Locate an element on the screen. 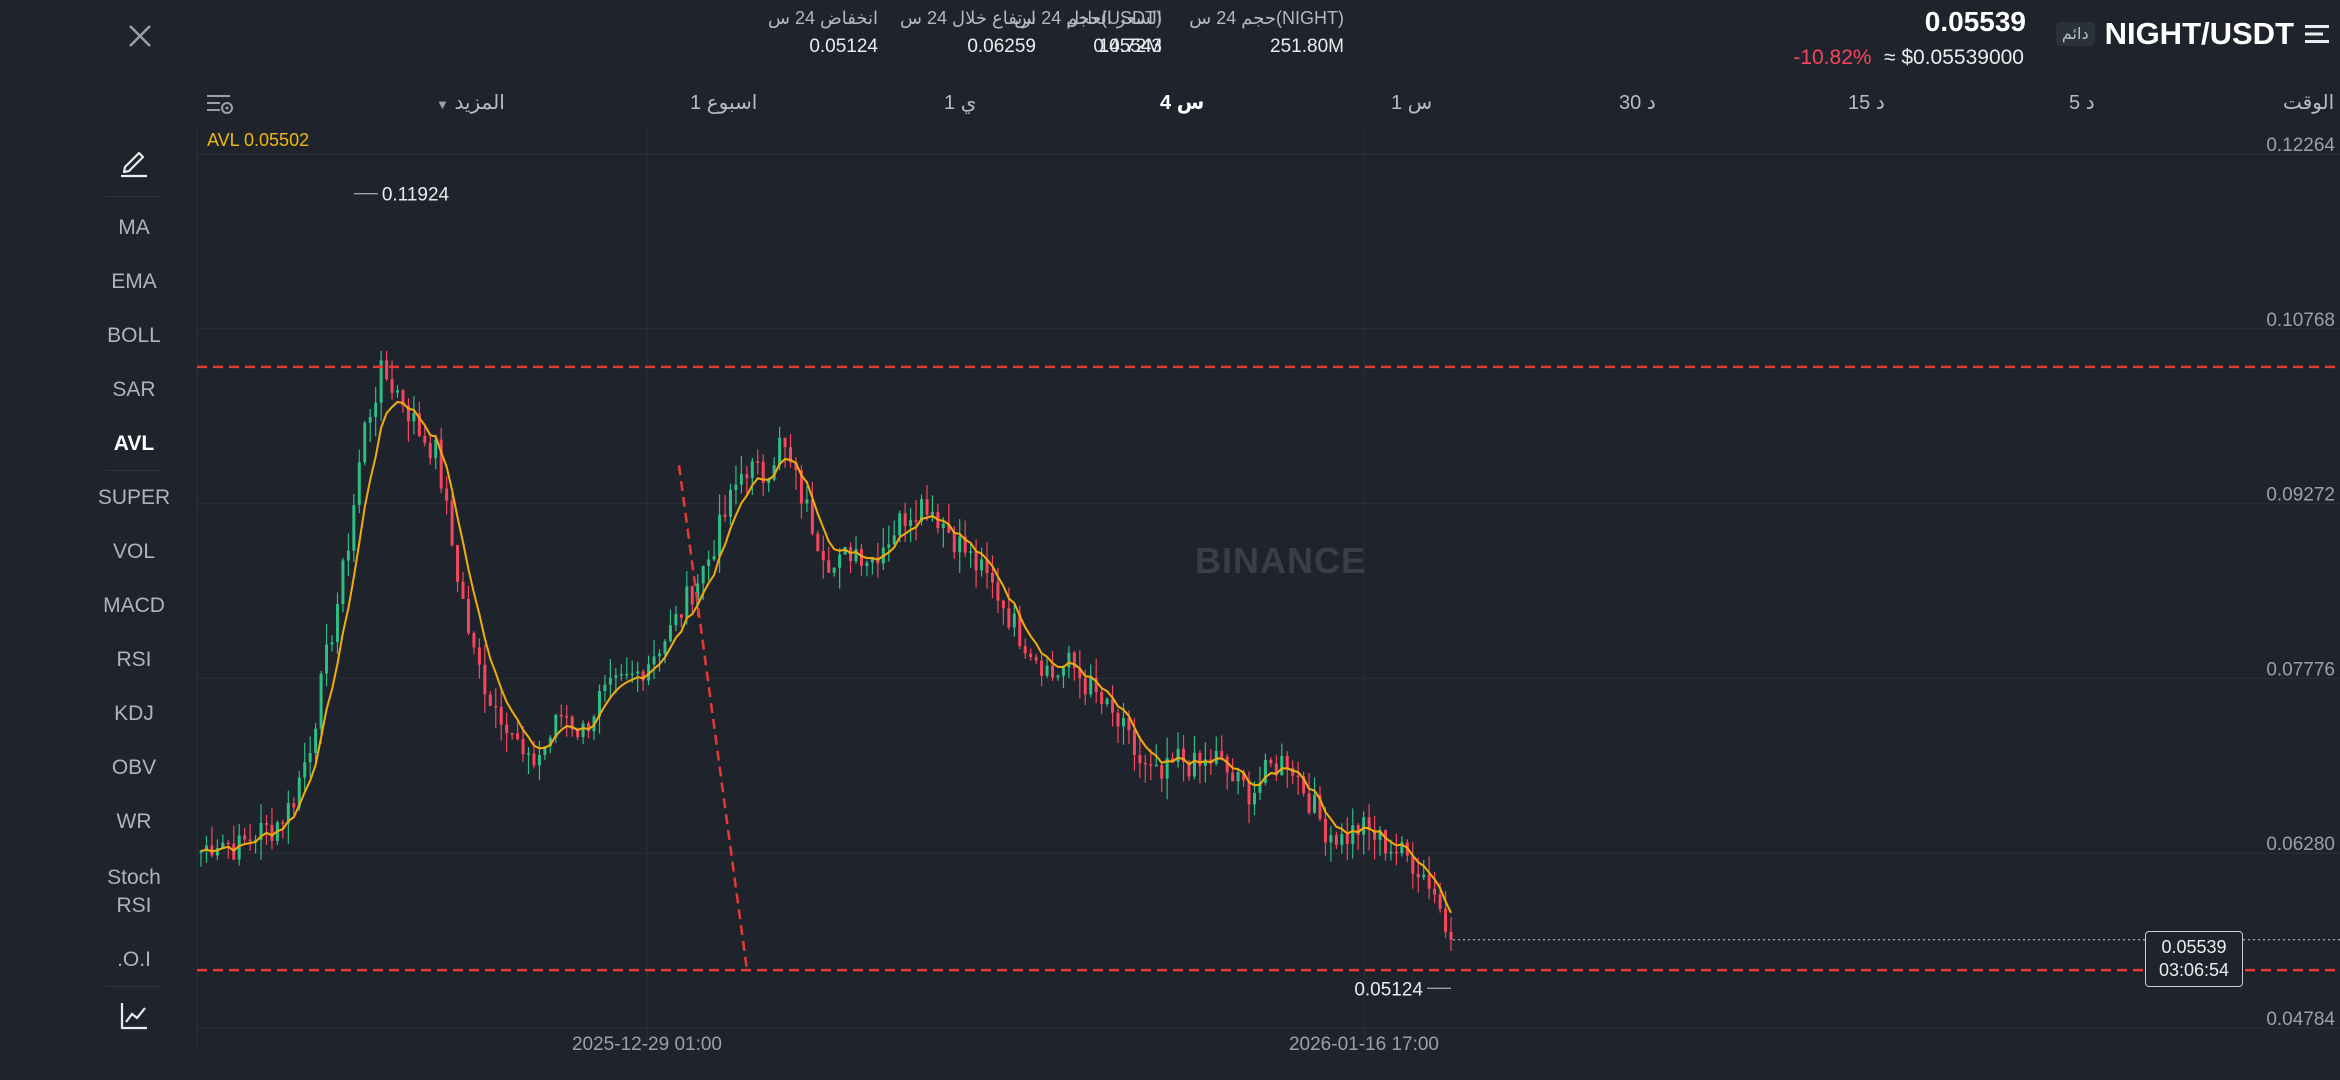 Image resolution: width=2340 pixels, height=1080 pixels. indicator-obv: OBV is located at coordinates (134, 767).